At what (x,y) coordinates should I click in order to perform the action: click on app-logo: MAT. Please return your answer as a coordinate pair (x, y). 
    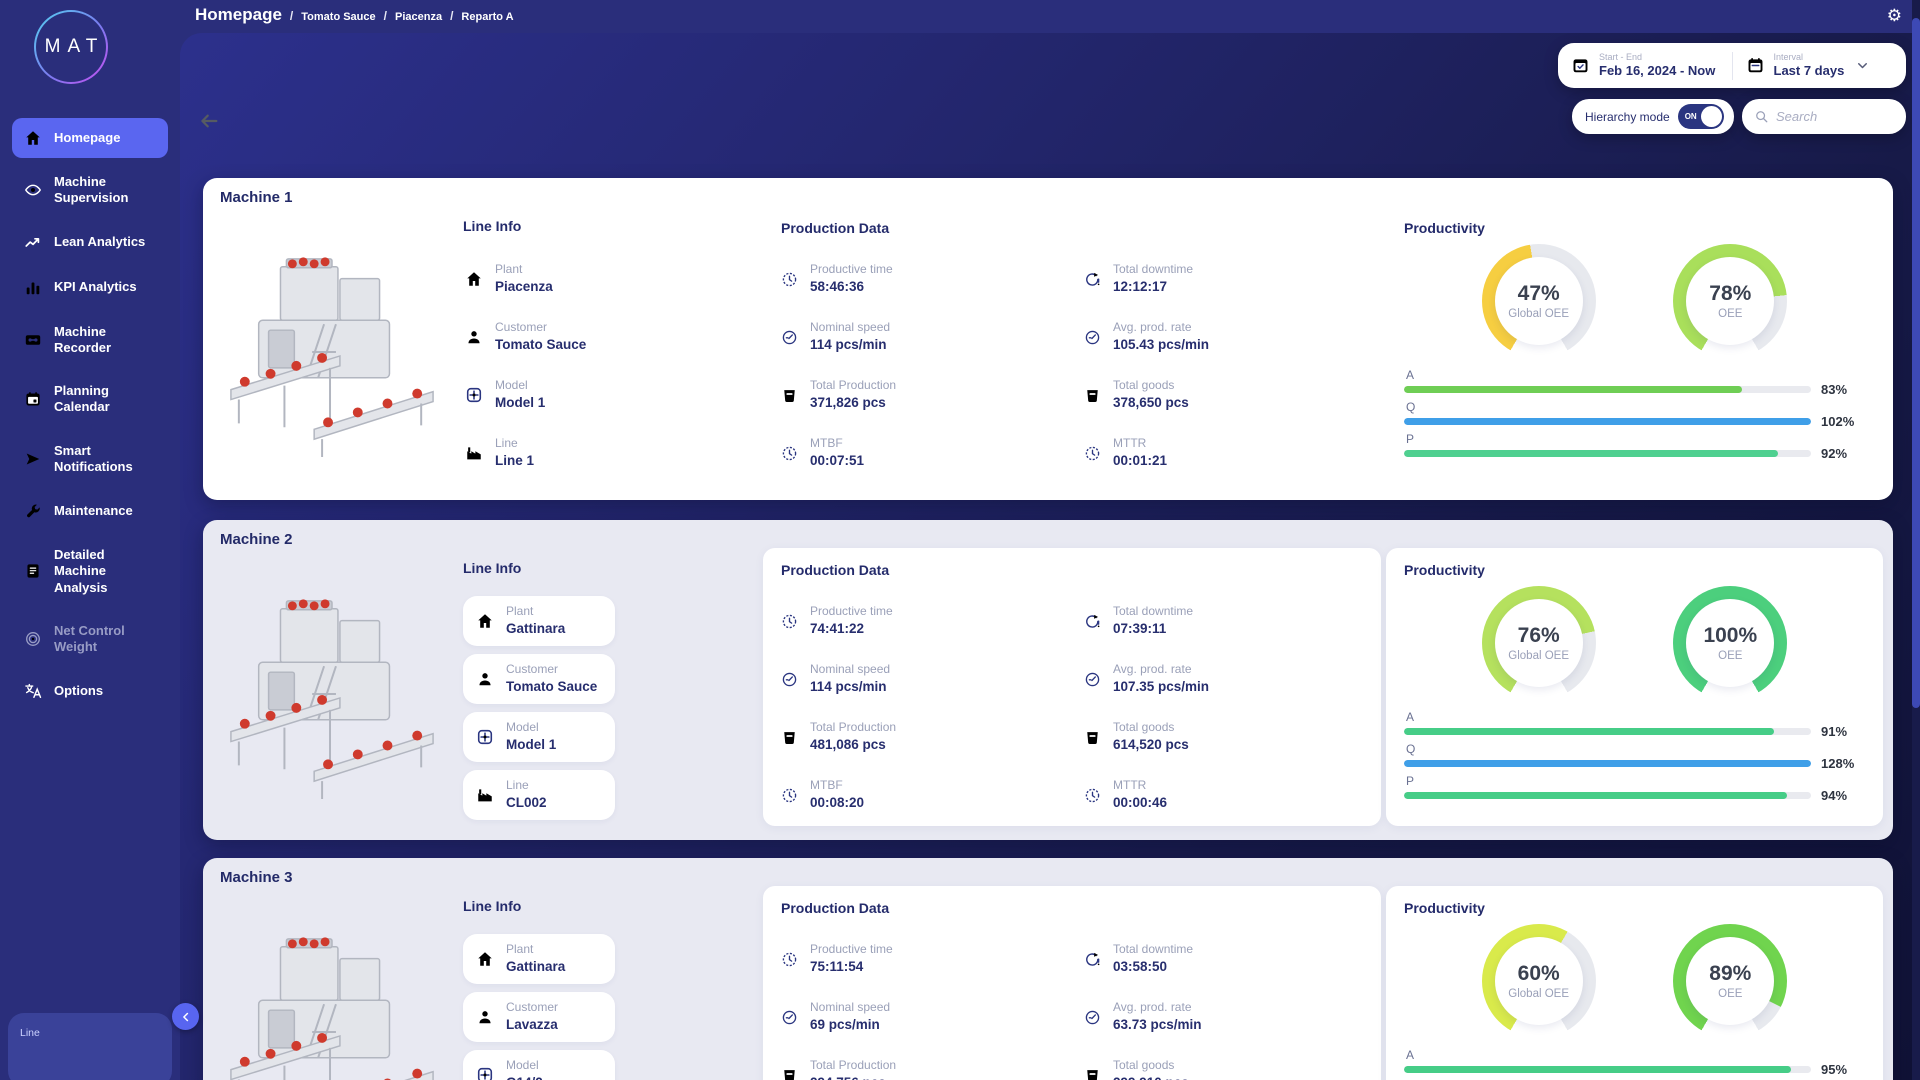
    Looking at the image, I should click on (71, 47).